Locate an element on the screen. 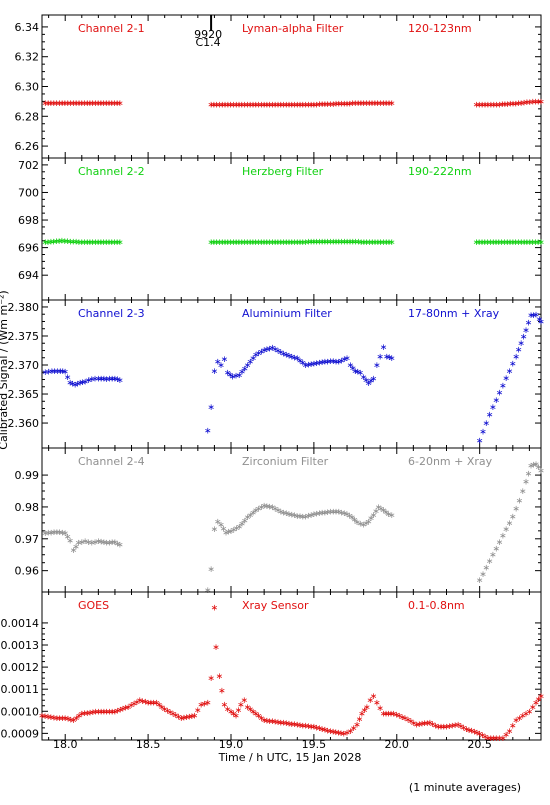 The height and width of the screenshot is (805, 550). y-tick-label: 0.0011 is located at coordinates (20, 689).